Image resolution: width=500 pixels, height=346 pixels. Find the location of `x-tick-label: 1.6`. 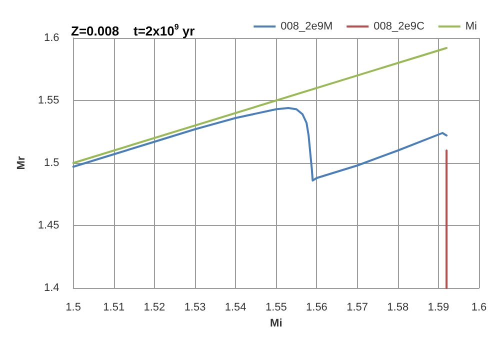

x-tick-label: 1.6 is located at coordinates (479, 308).